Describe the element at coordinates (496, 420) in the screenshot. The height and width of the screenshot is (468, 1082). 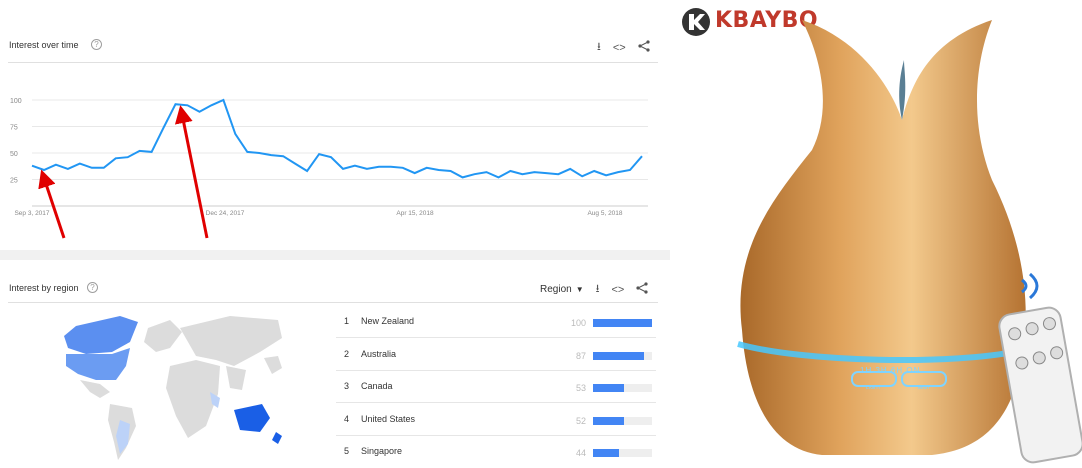
I see `region-row: 4 United States 52` at that location.